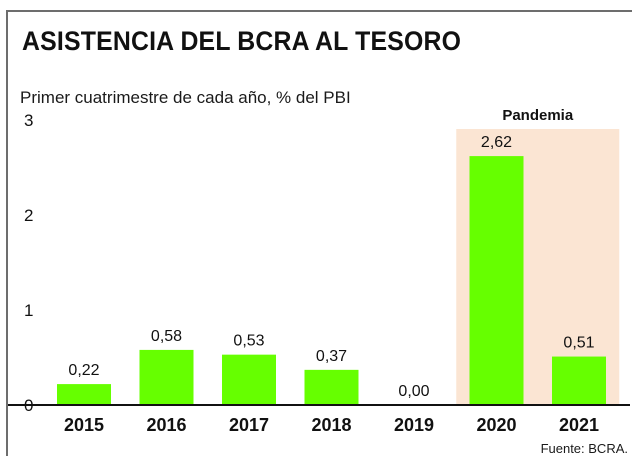 The image size is (638, 460). I want to click on value-label-2021: 0,51, so click(578, 343).